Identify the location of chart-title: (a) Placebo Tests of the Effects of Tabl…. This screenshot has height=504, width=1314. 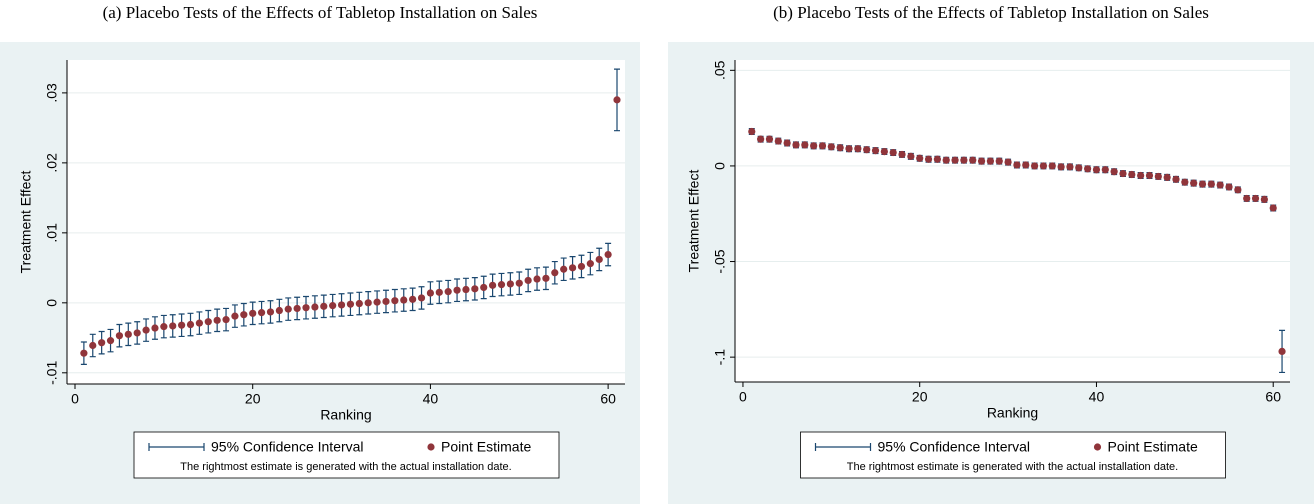
(320, 12).